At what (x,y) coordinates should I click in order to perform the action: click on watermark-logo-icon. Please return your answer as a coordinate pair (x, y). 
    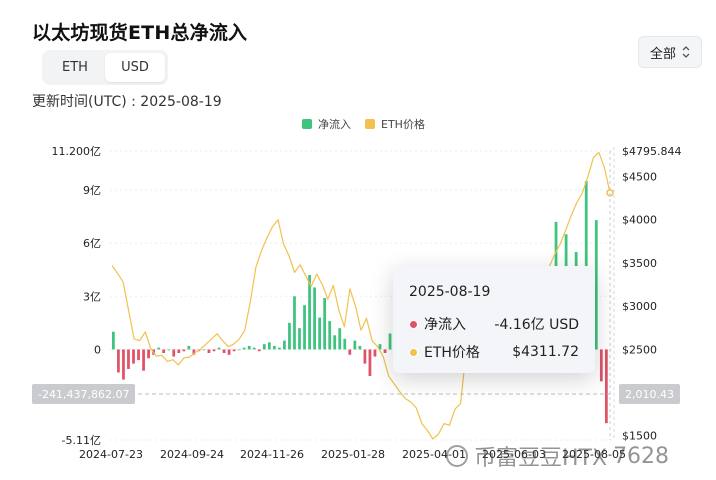
    Looking at the image, I should click on (457, 456).